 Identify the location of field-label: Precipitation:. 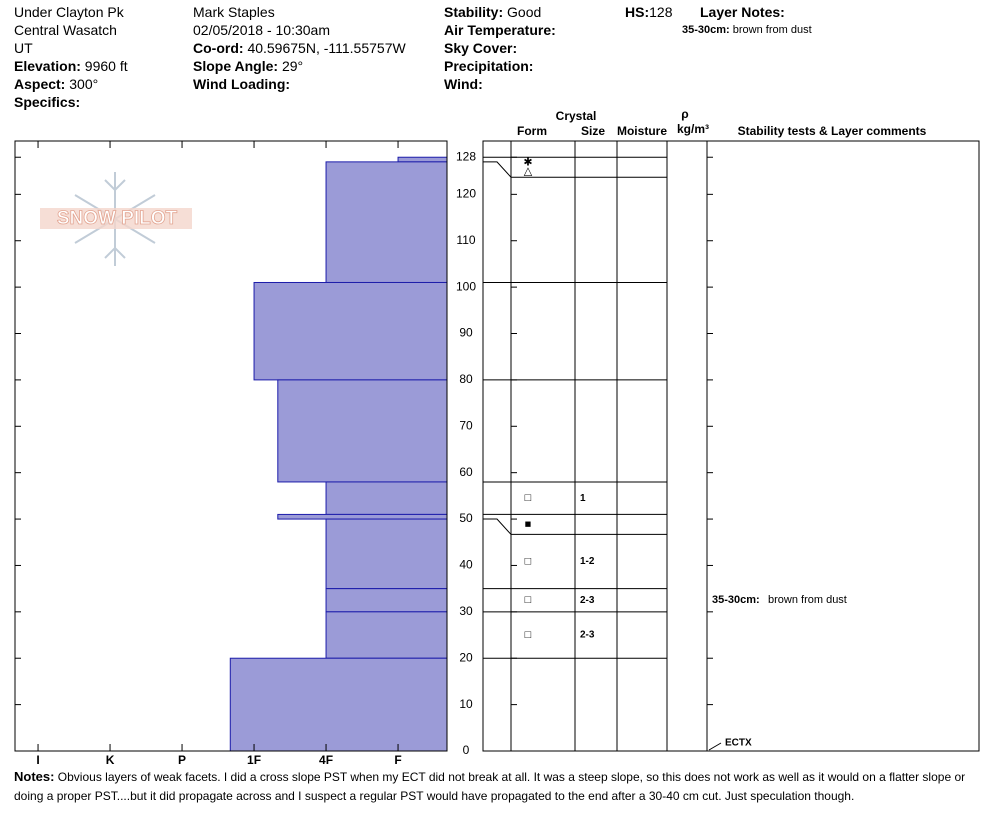
(489, 66).